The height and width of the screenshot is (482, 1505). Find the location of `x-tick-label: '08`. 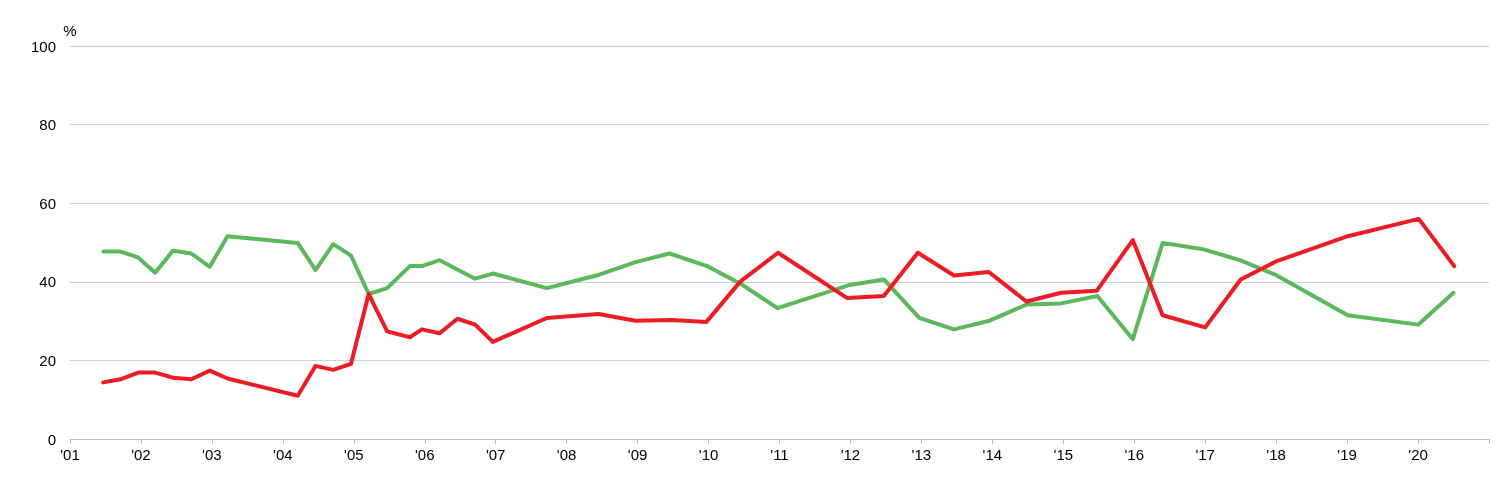

x-tick-label: '08 is located at coordinates (566, 454).